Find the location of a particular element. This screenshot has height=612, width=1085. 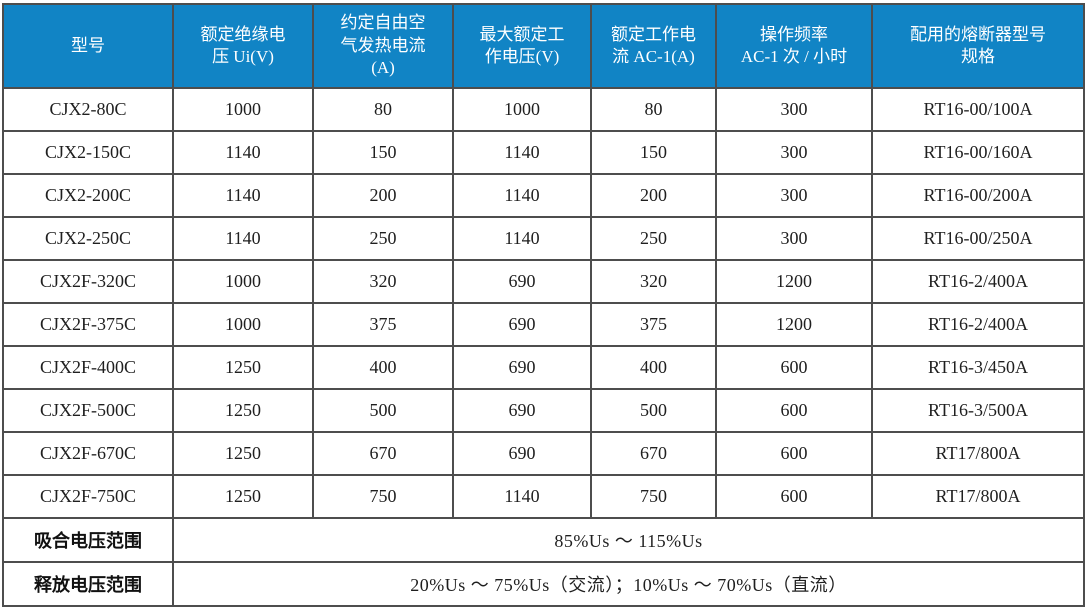

cell-model: CJX2-250C is located at coordinates (88, 238).